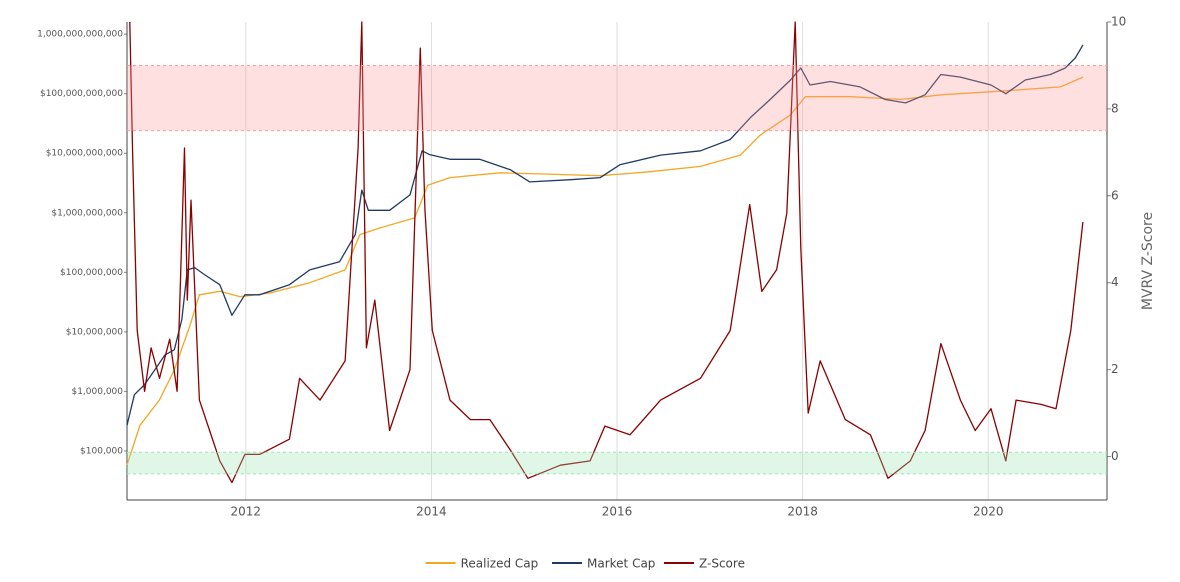  Describe the element at coordinates (722, 564) in the screenshot. I see `legend-label: Z-Score` at that location.